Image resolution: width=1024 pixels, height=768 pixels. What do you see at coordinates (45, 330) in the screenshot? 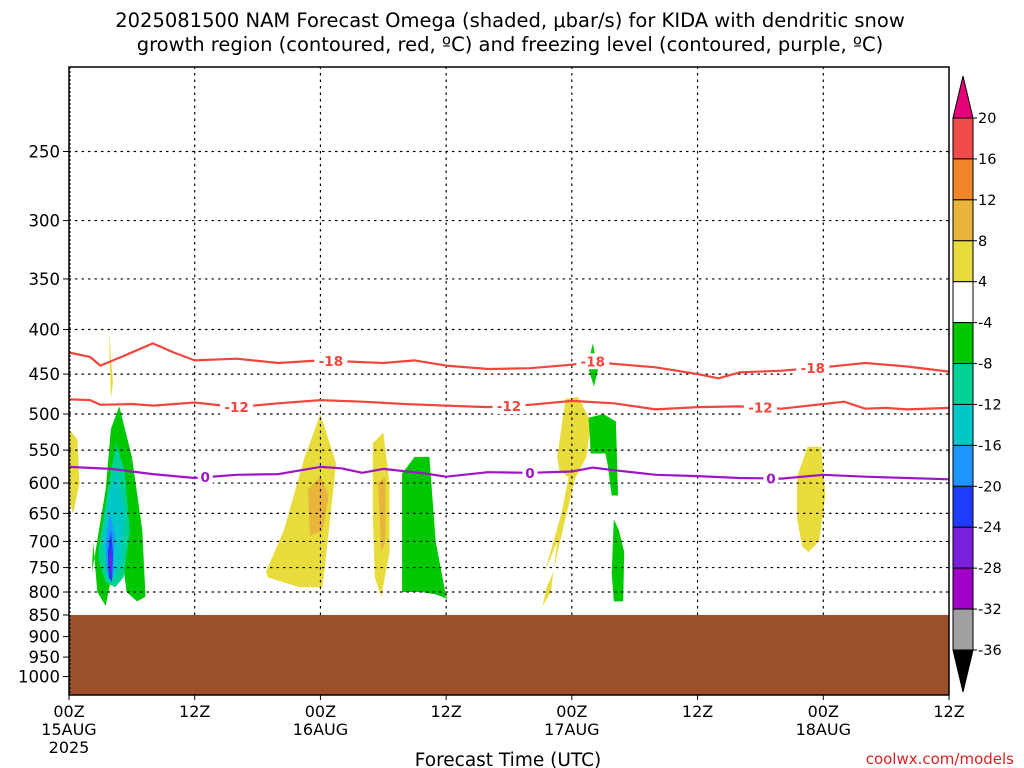
I see `y-tick-label-400: 400` at bounding box center [45, 330].